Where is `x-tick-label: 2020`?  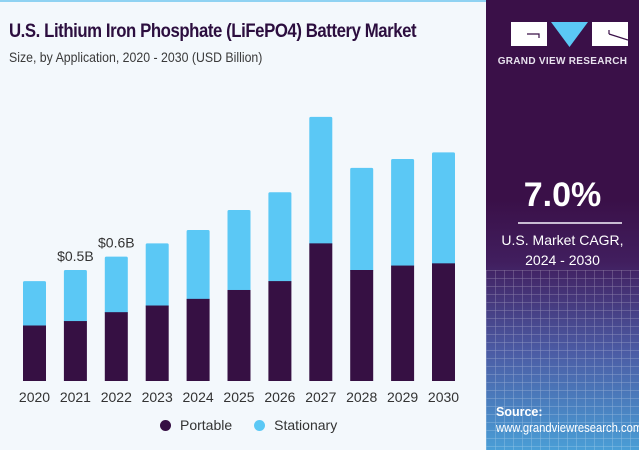
x-tick-label: 2020 is located at coordinates (34, 397).